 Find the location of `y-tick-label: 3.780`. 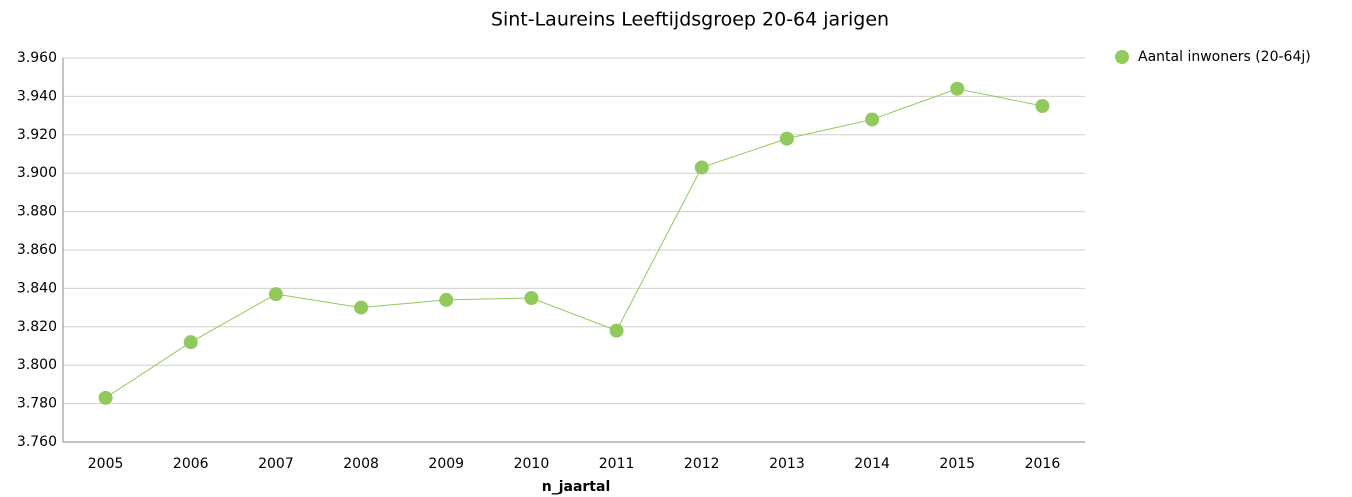

y-tick-label: 3.780 is located at coordinates (37, 404).